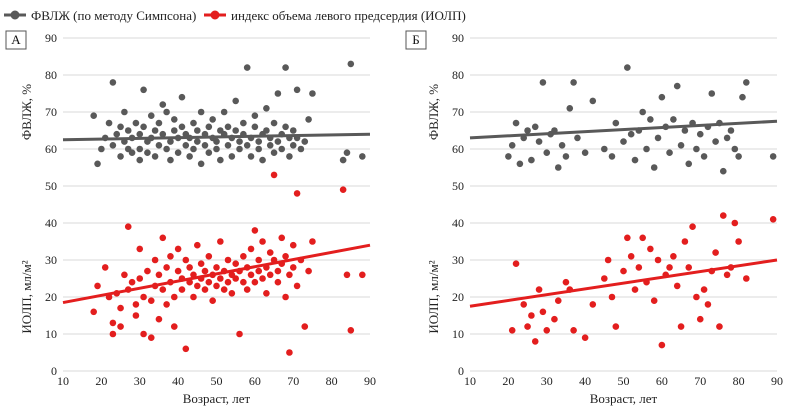  What do you see at coordinates (433, 296) in the screenshot?
I see `y-axis-label-bottom: ИОЛП, мл/м²` at bounding box center [433, 296].